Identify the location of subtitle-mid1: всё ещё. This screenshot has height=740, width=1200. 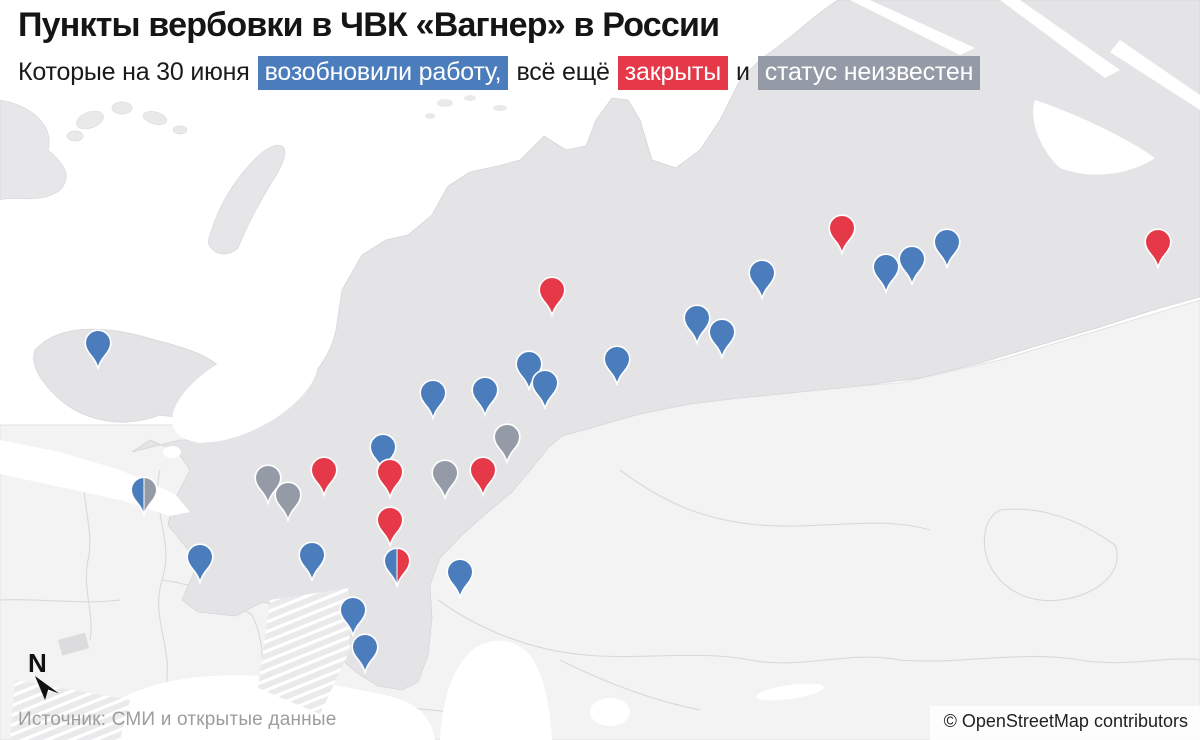
(563, 71).